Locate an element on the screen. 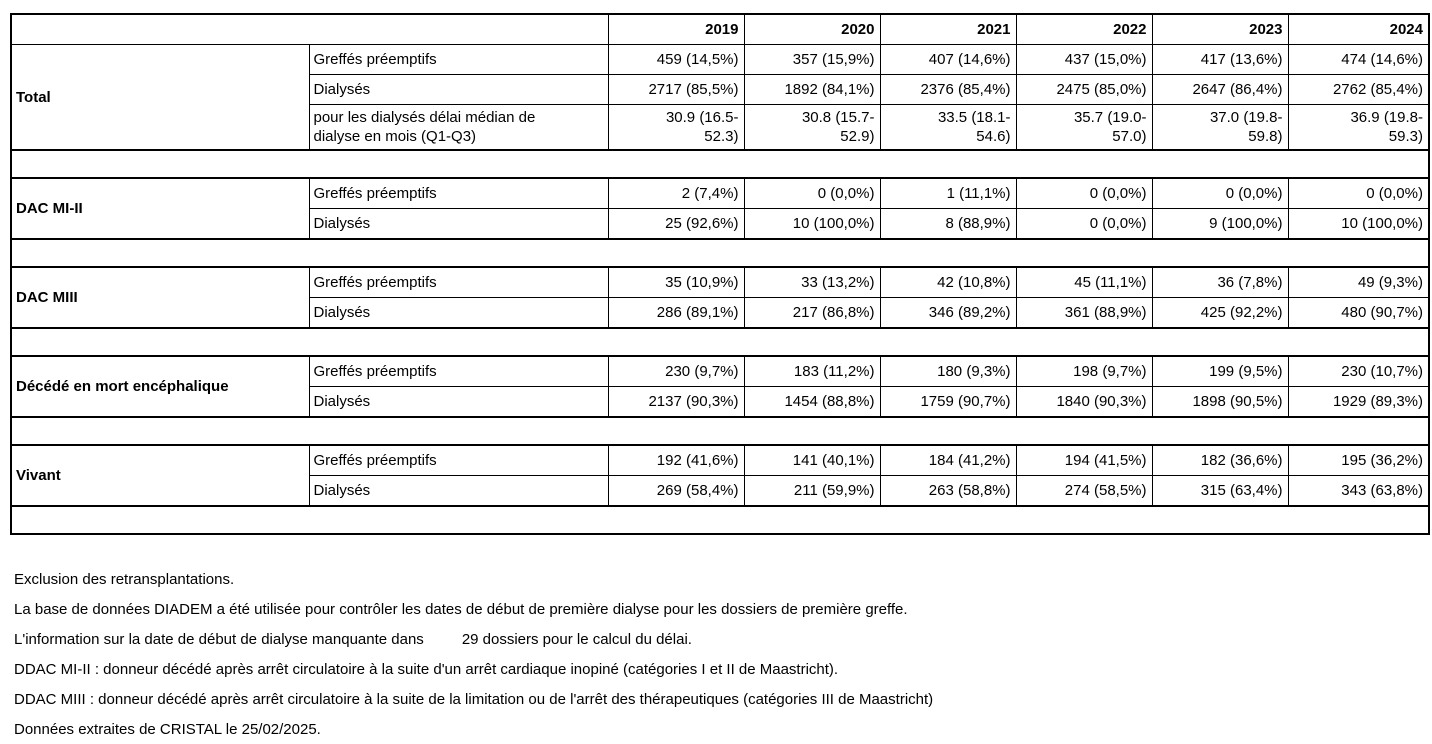 This screenshot has width=1432, height=744. value-cell: 474 (14,6%) is located at coordinates (1358, 59).